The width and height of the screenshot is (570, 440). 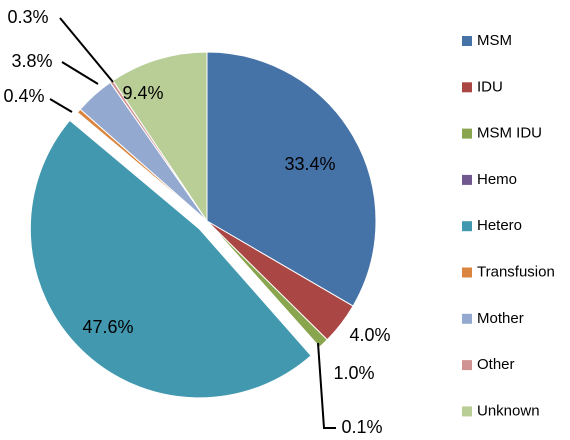 I want to click on data-label: 9.4%, so click(x=142, y=93).